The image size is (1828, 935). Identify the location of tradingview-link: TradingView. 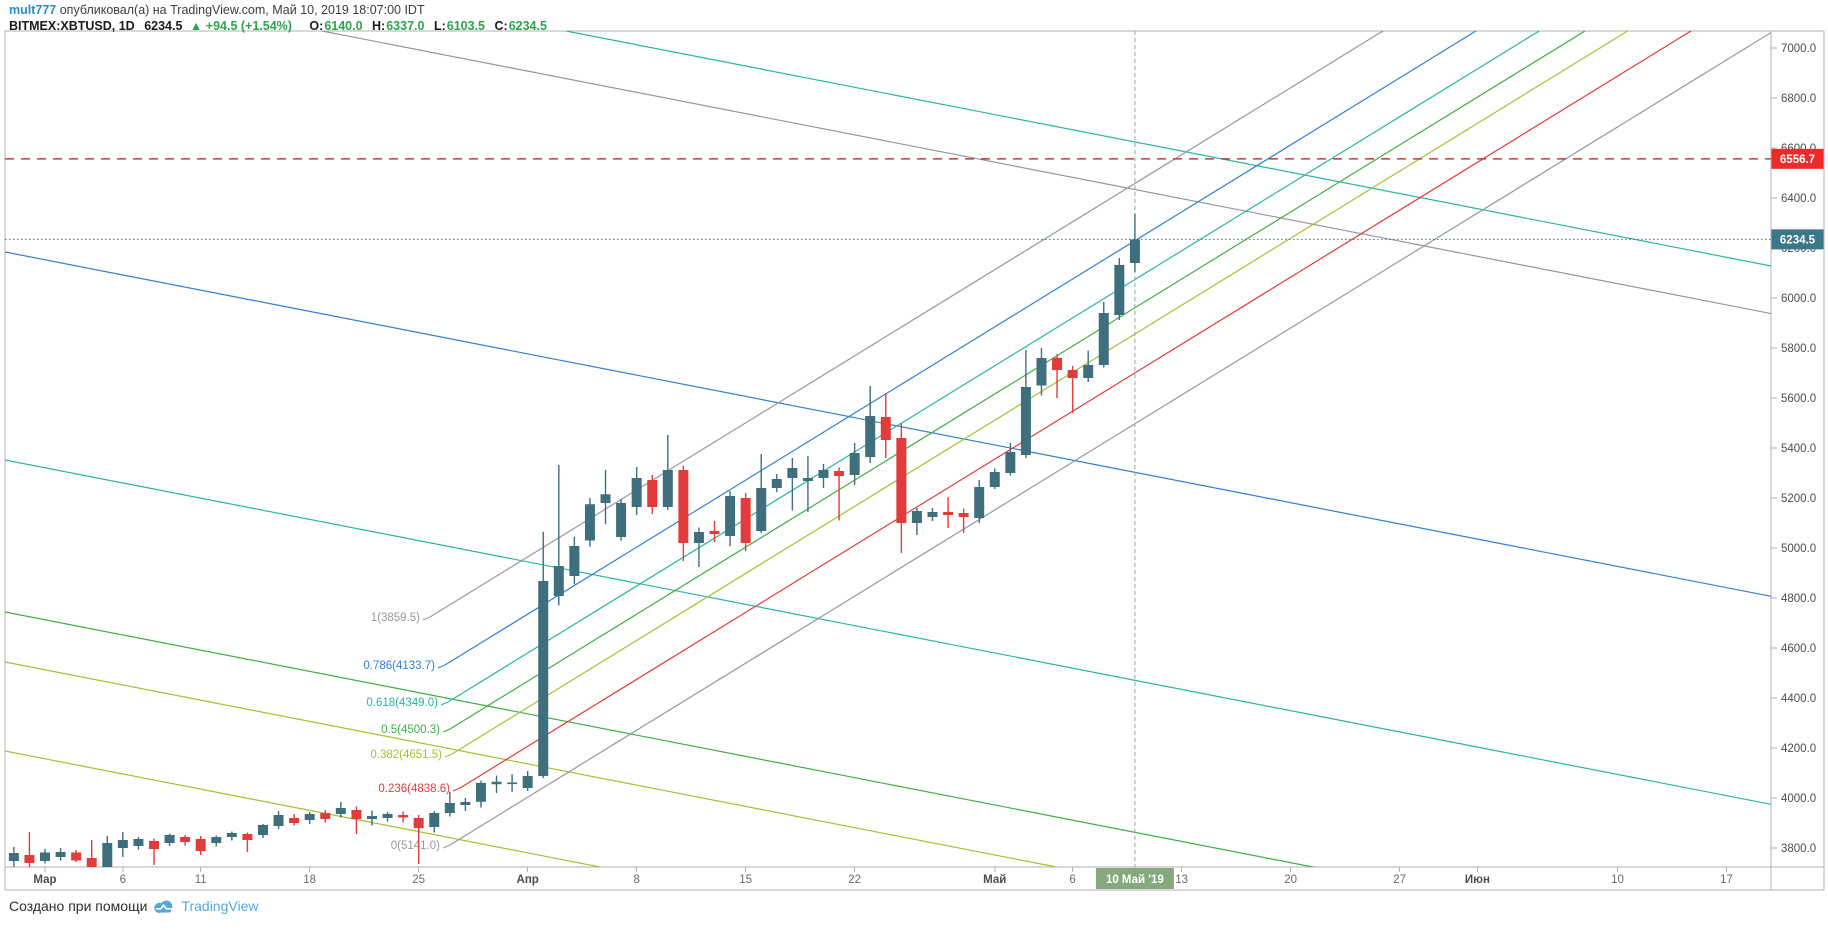
(220, 906).